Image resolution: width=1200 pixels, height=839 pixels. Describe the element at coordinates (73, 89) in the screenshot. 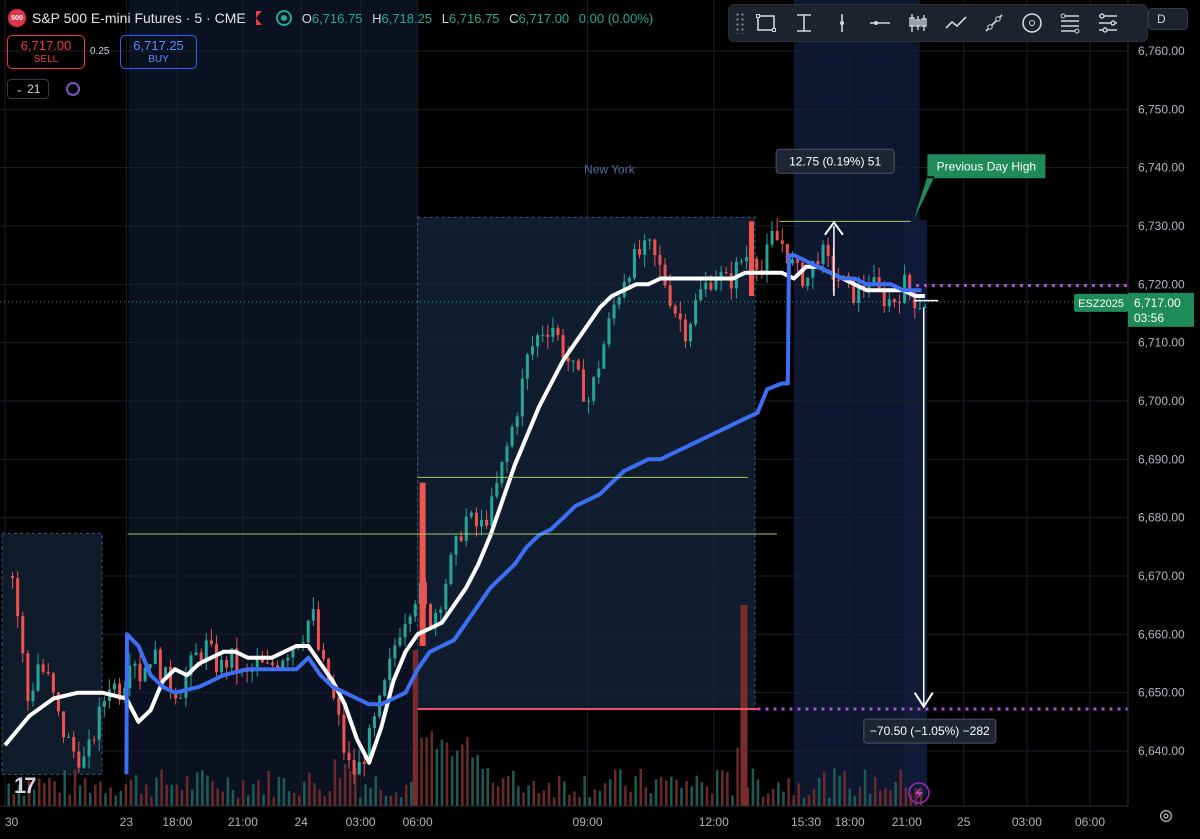

I see `sync-icon` at that location.